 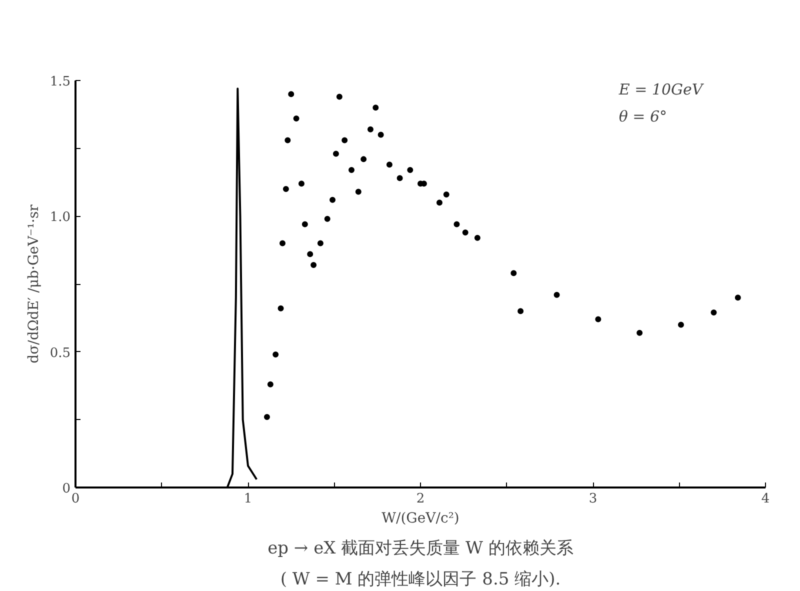 I want to click on annotation: E = 10GeV, so click(x=661, y=89).